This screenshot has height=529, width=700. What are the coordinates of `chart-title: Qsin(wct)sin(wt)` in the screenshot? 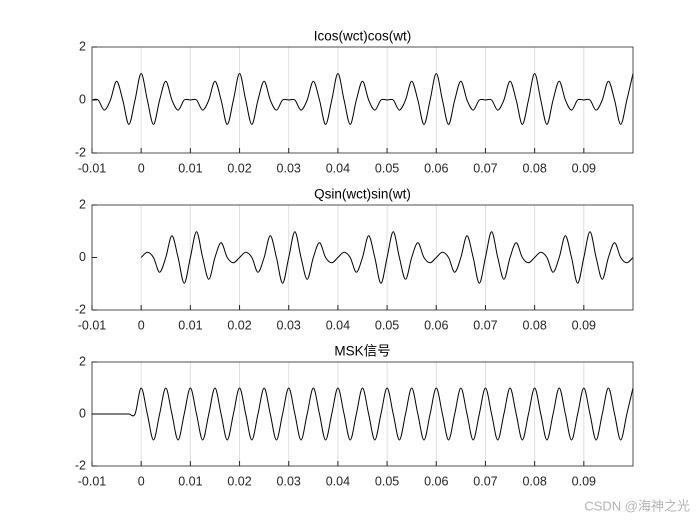 It's located at (362, 194).